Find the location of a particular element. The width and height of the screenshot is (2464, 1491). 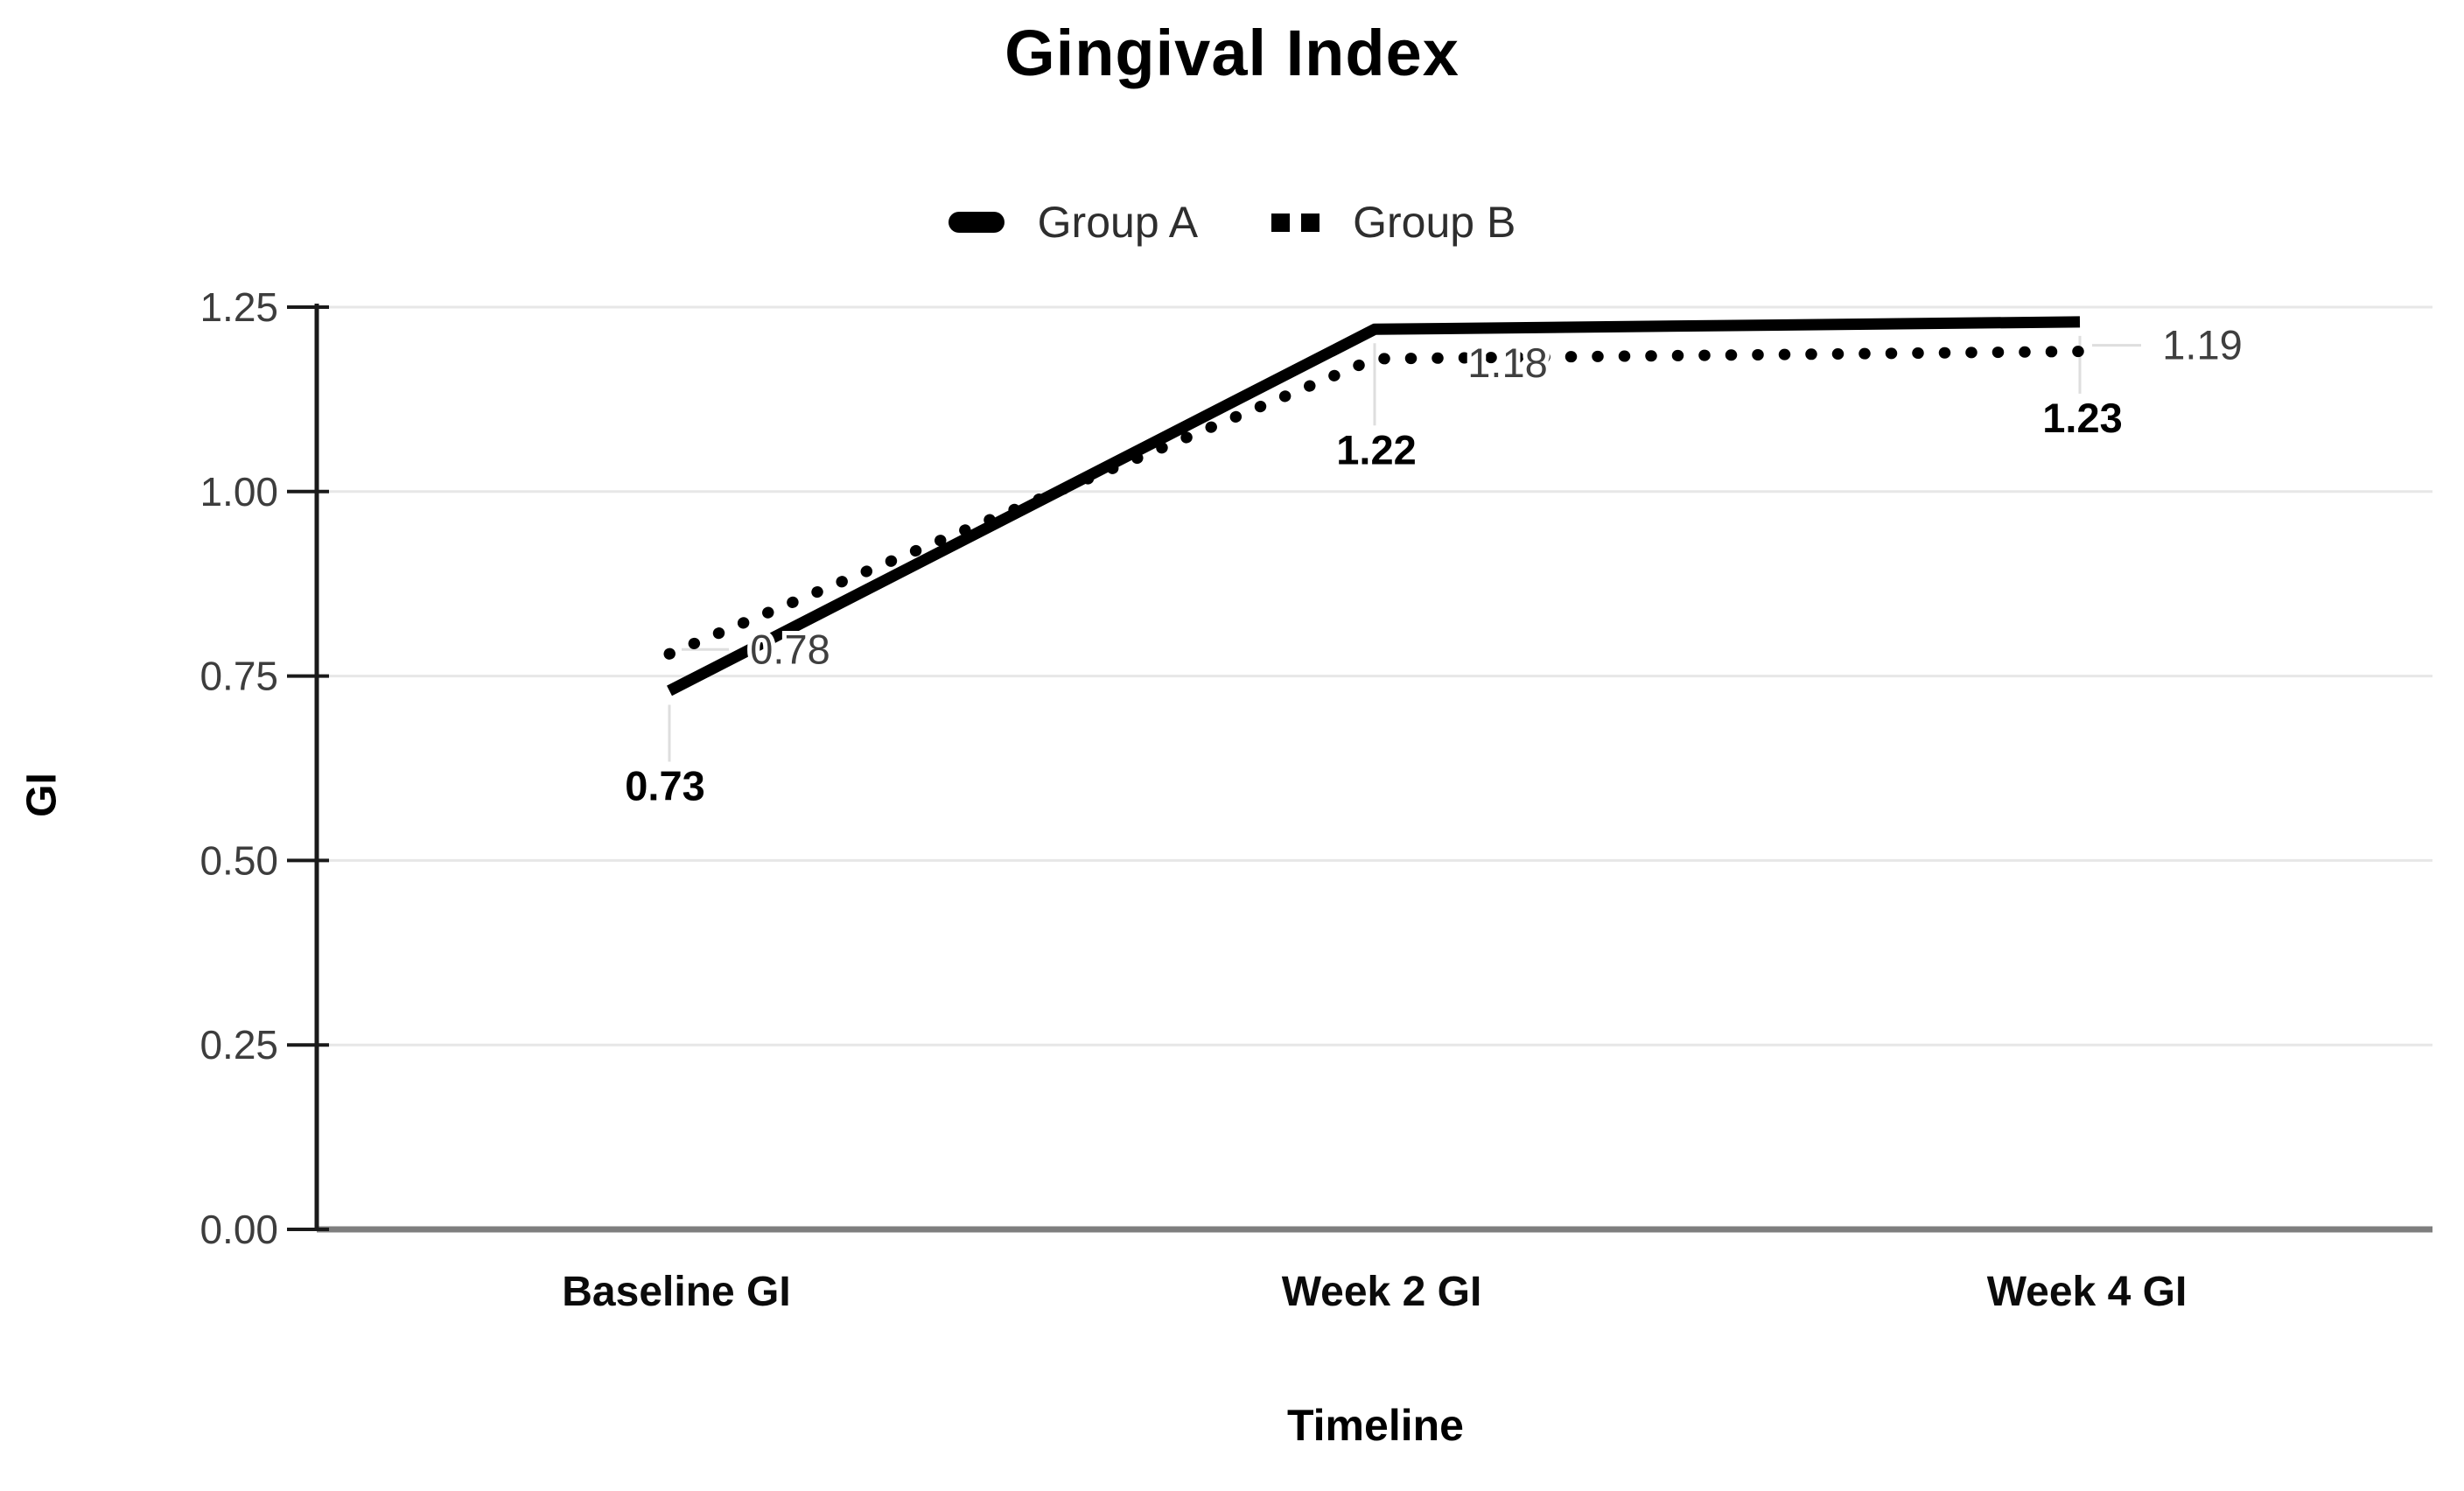

y-axis-title: GI is located at coordinates (42, 795).